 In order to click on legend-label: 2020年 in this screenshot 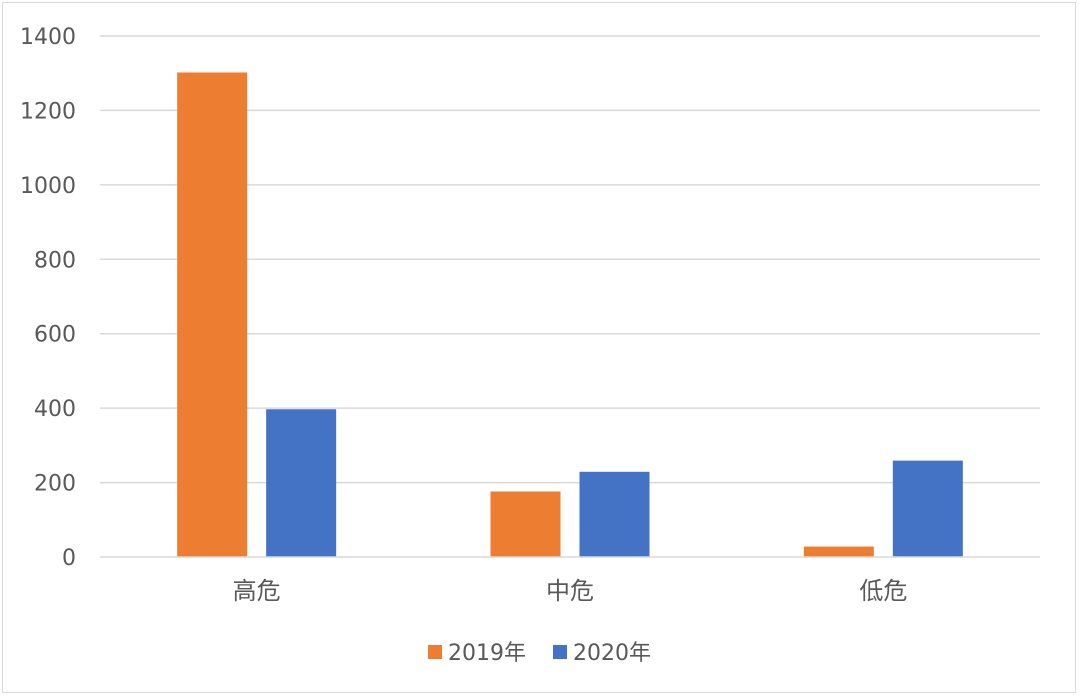, I will do `click(612, 653)`.